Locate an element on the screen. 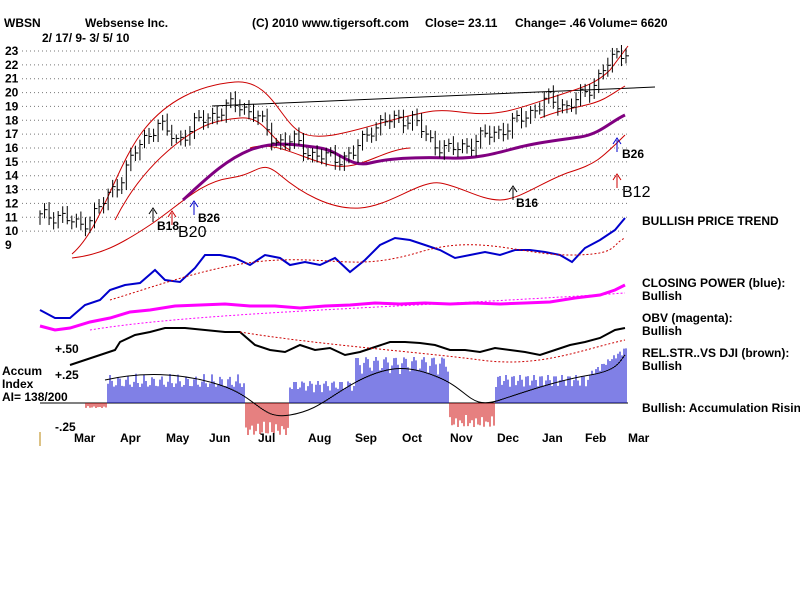  month-label: Nov is located at coordinates (461, 438).